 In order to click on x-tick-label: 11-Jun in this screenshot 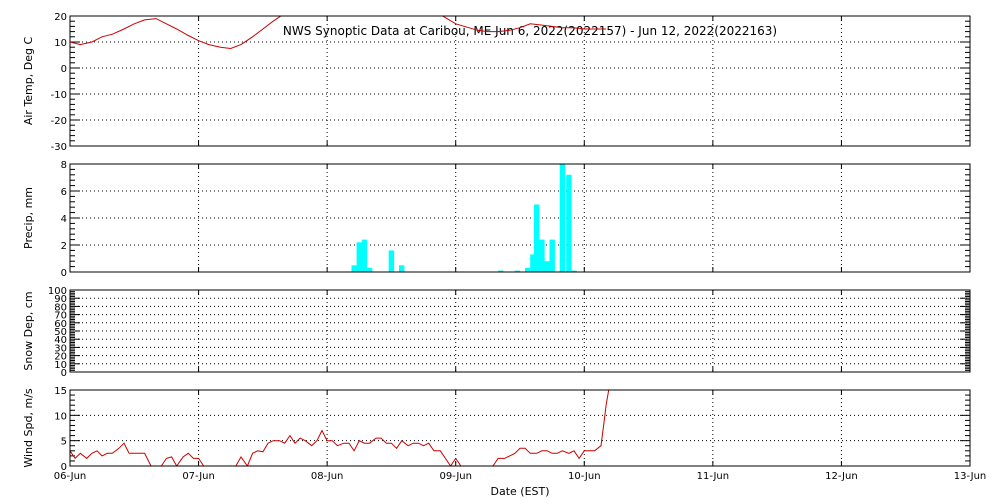, I will do `click(713, 476)`.